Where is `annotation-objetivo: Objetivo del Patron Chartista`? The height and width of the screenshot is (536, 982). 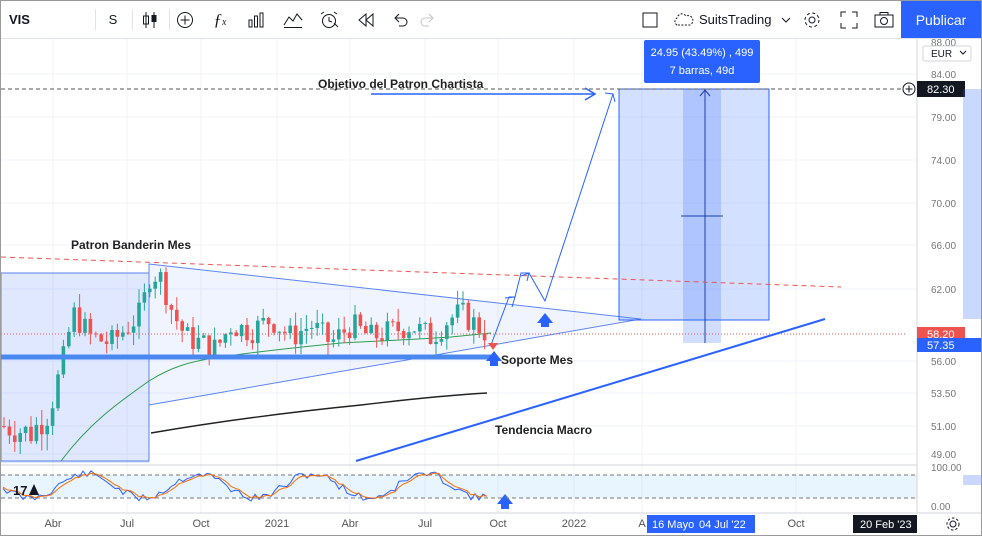 annotation-objetivo: Objetivo del Patron Chartista is located at coordinates (401, 84).